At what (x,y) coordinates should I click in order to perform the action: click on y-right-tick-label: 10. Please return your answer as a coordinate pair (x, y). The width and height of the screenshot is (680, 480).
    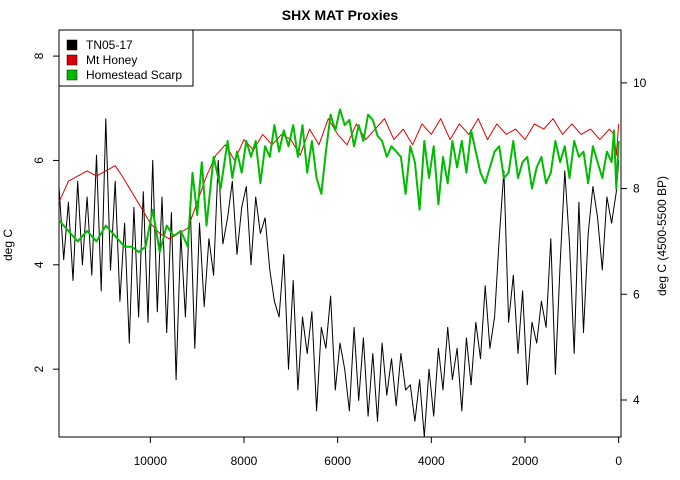
    Looking at the image, I should click on (640, 83).